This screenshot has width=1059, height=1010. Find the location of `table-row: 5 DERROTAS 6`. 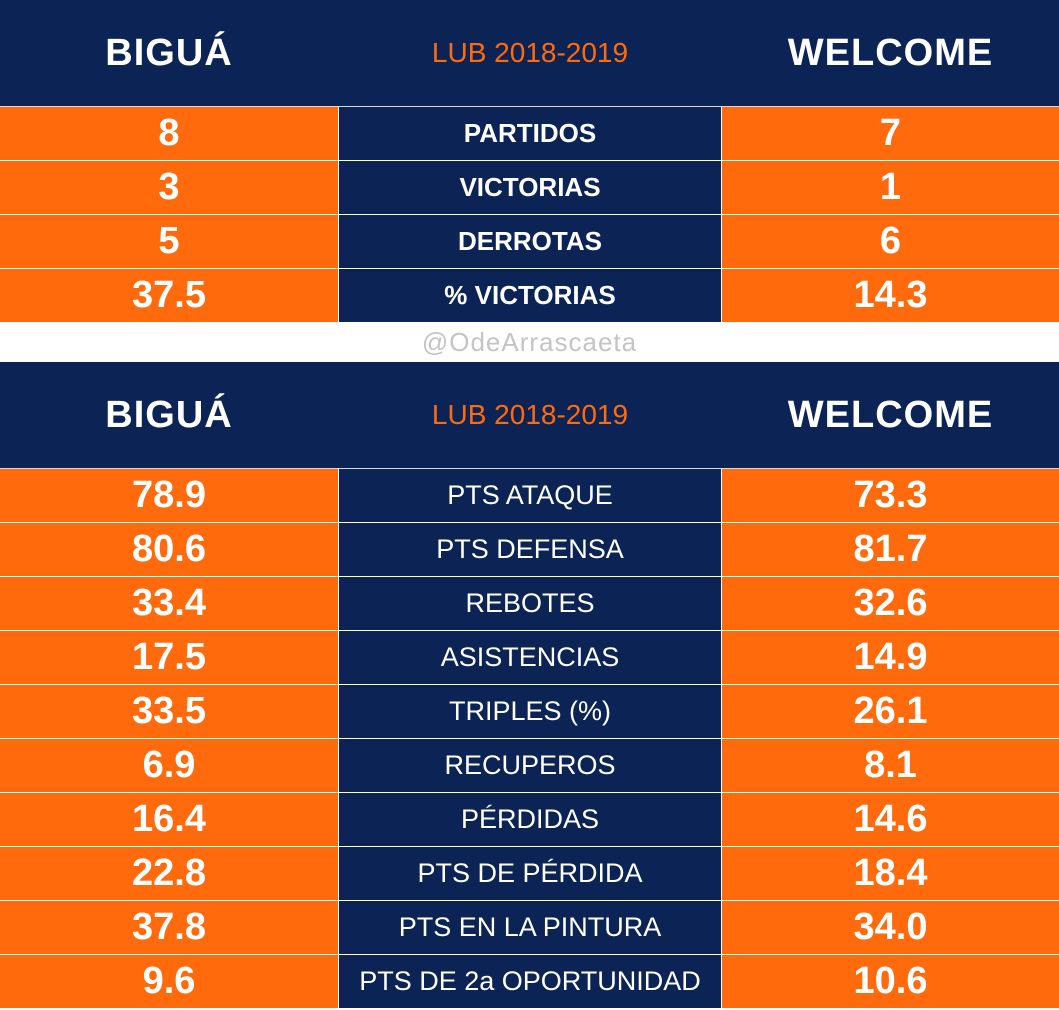

table-row: 5 DERROTAS 6 is located at coordinates (529, 242).